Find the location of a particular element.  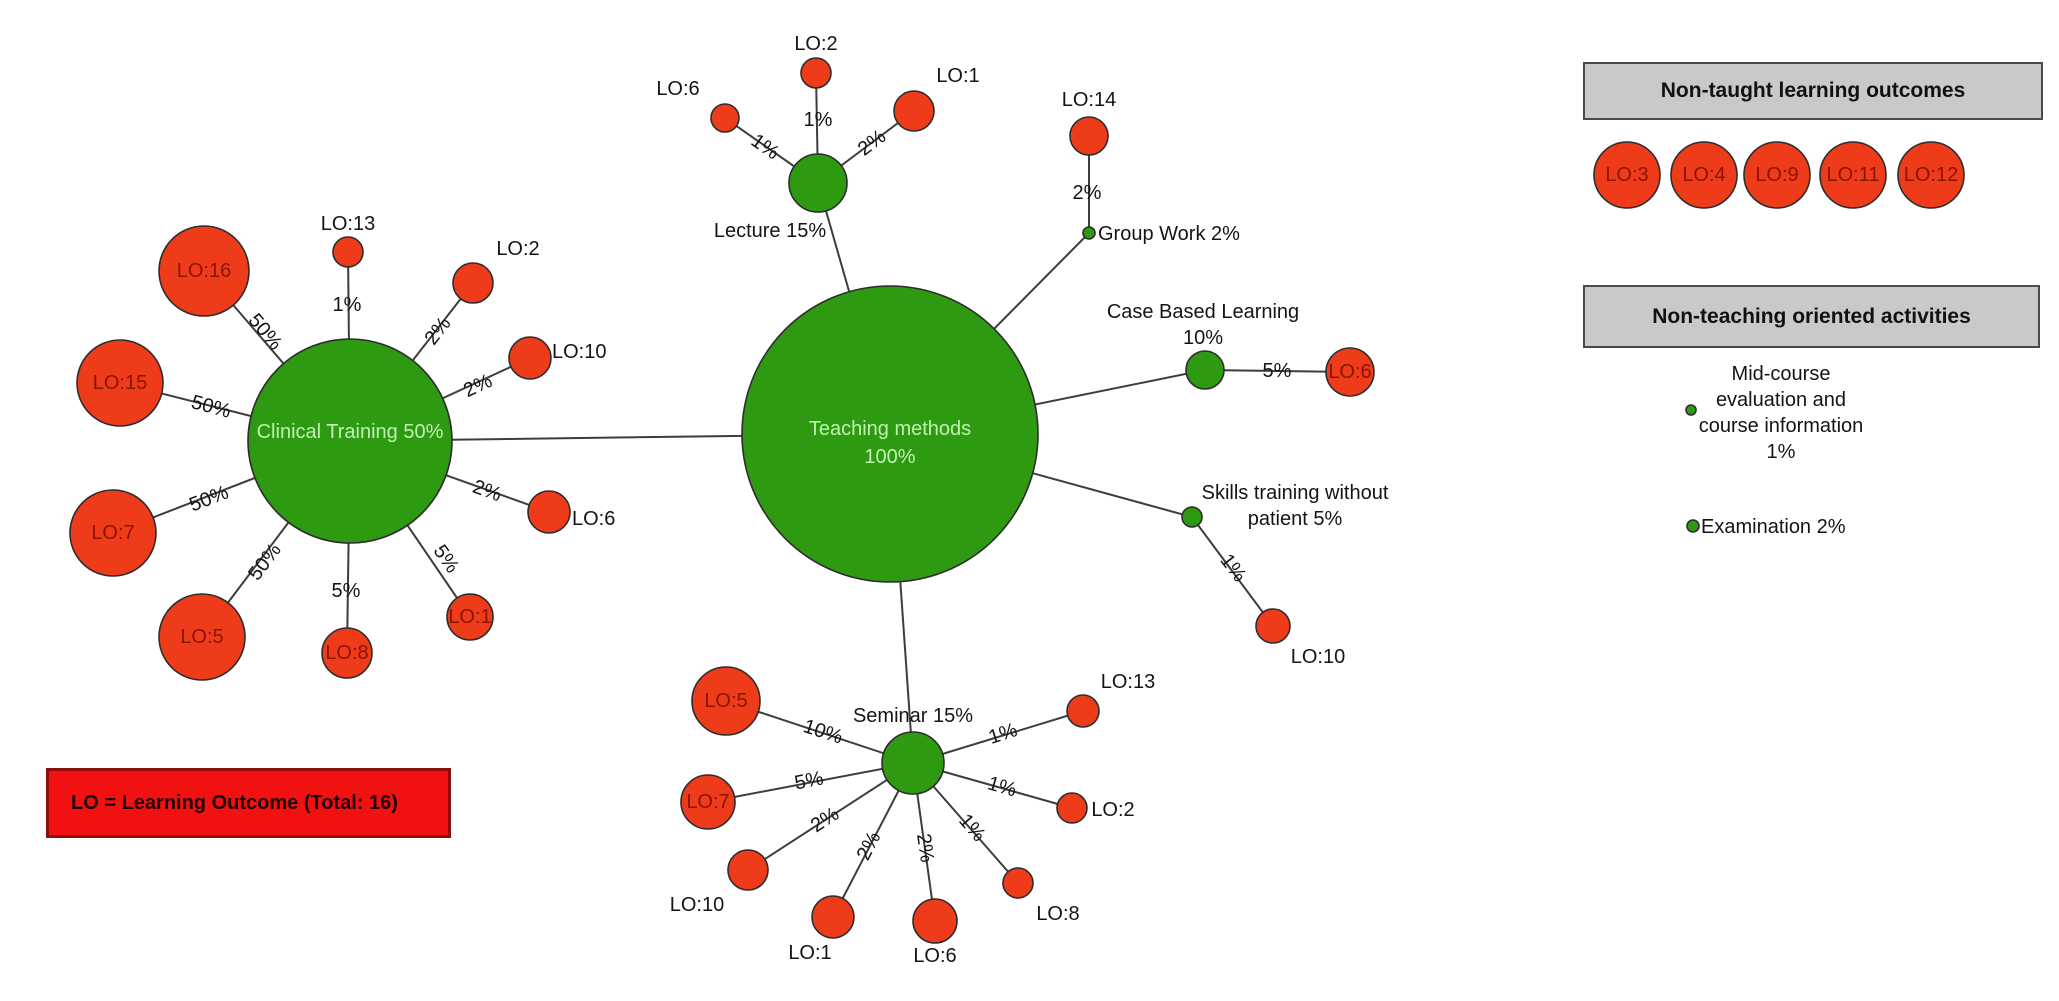

node-circle-lo10c is located at coordinates (530, 358).